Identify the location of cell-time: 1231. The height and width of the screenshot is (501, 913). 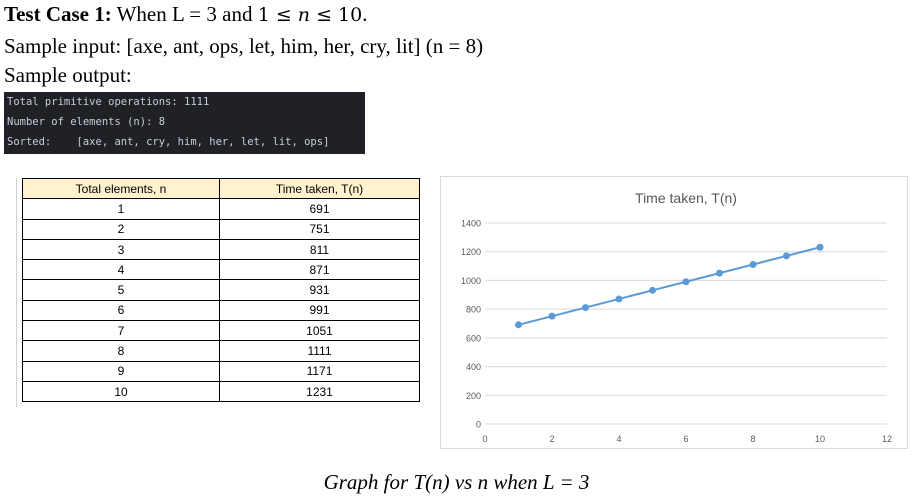
(319, 391).